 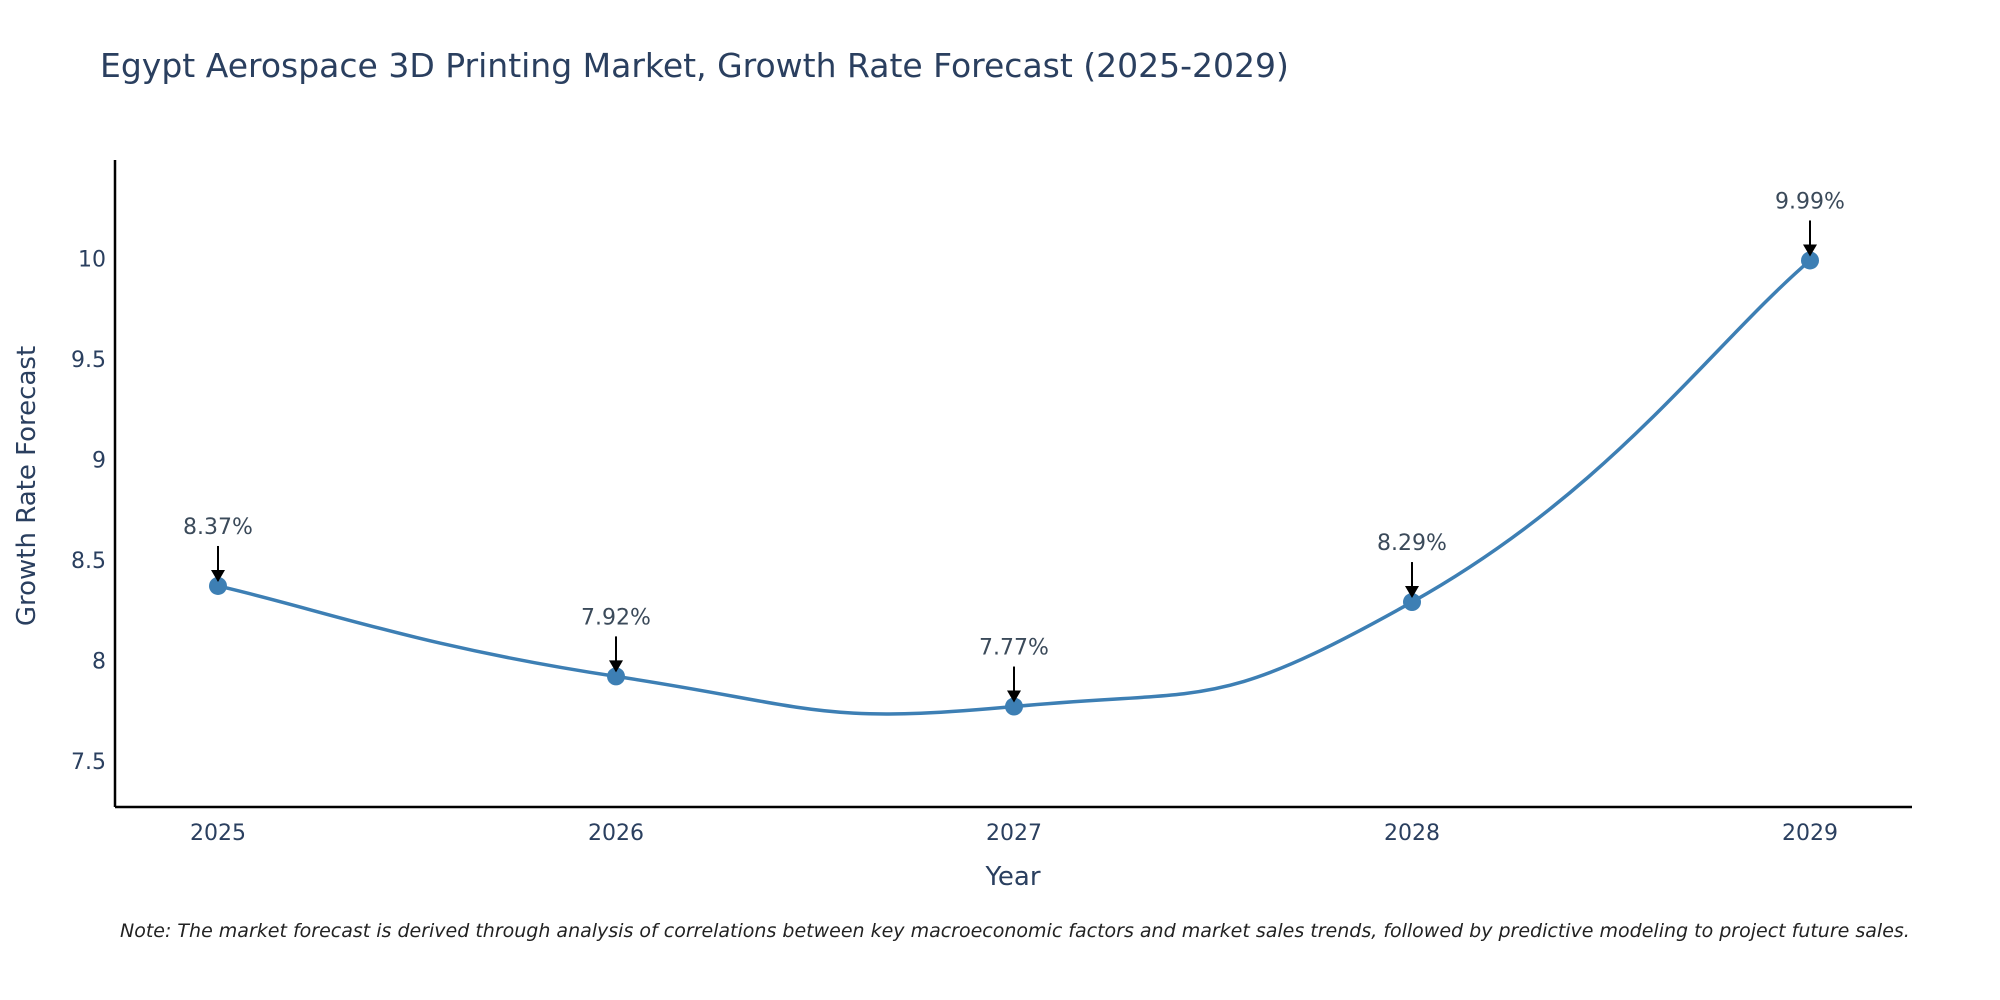 I want to click on y-tick-label: 7.5, so click(x=88, y=762).